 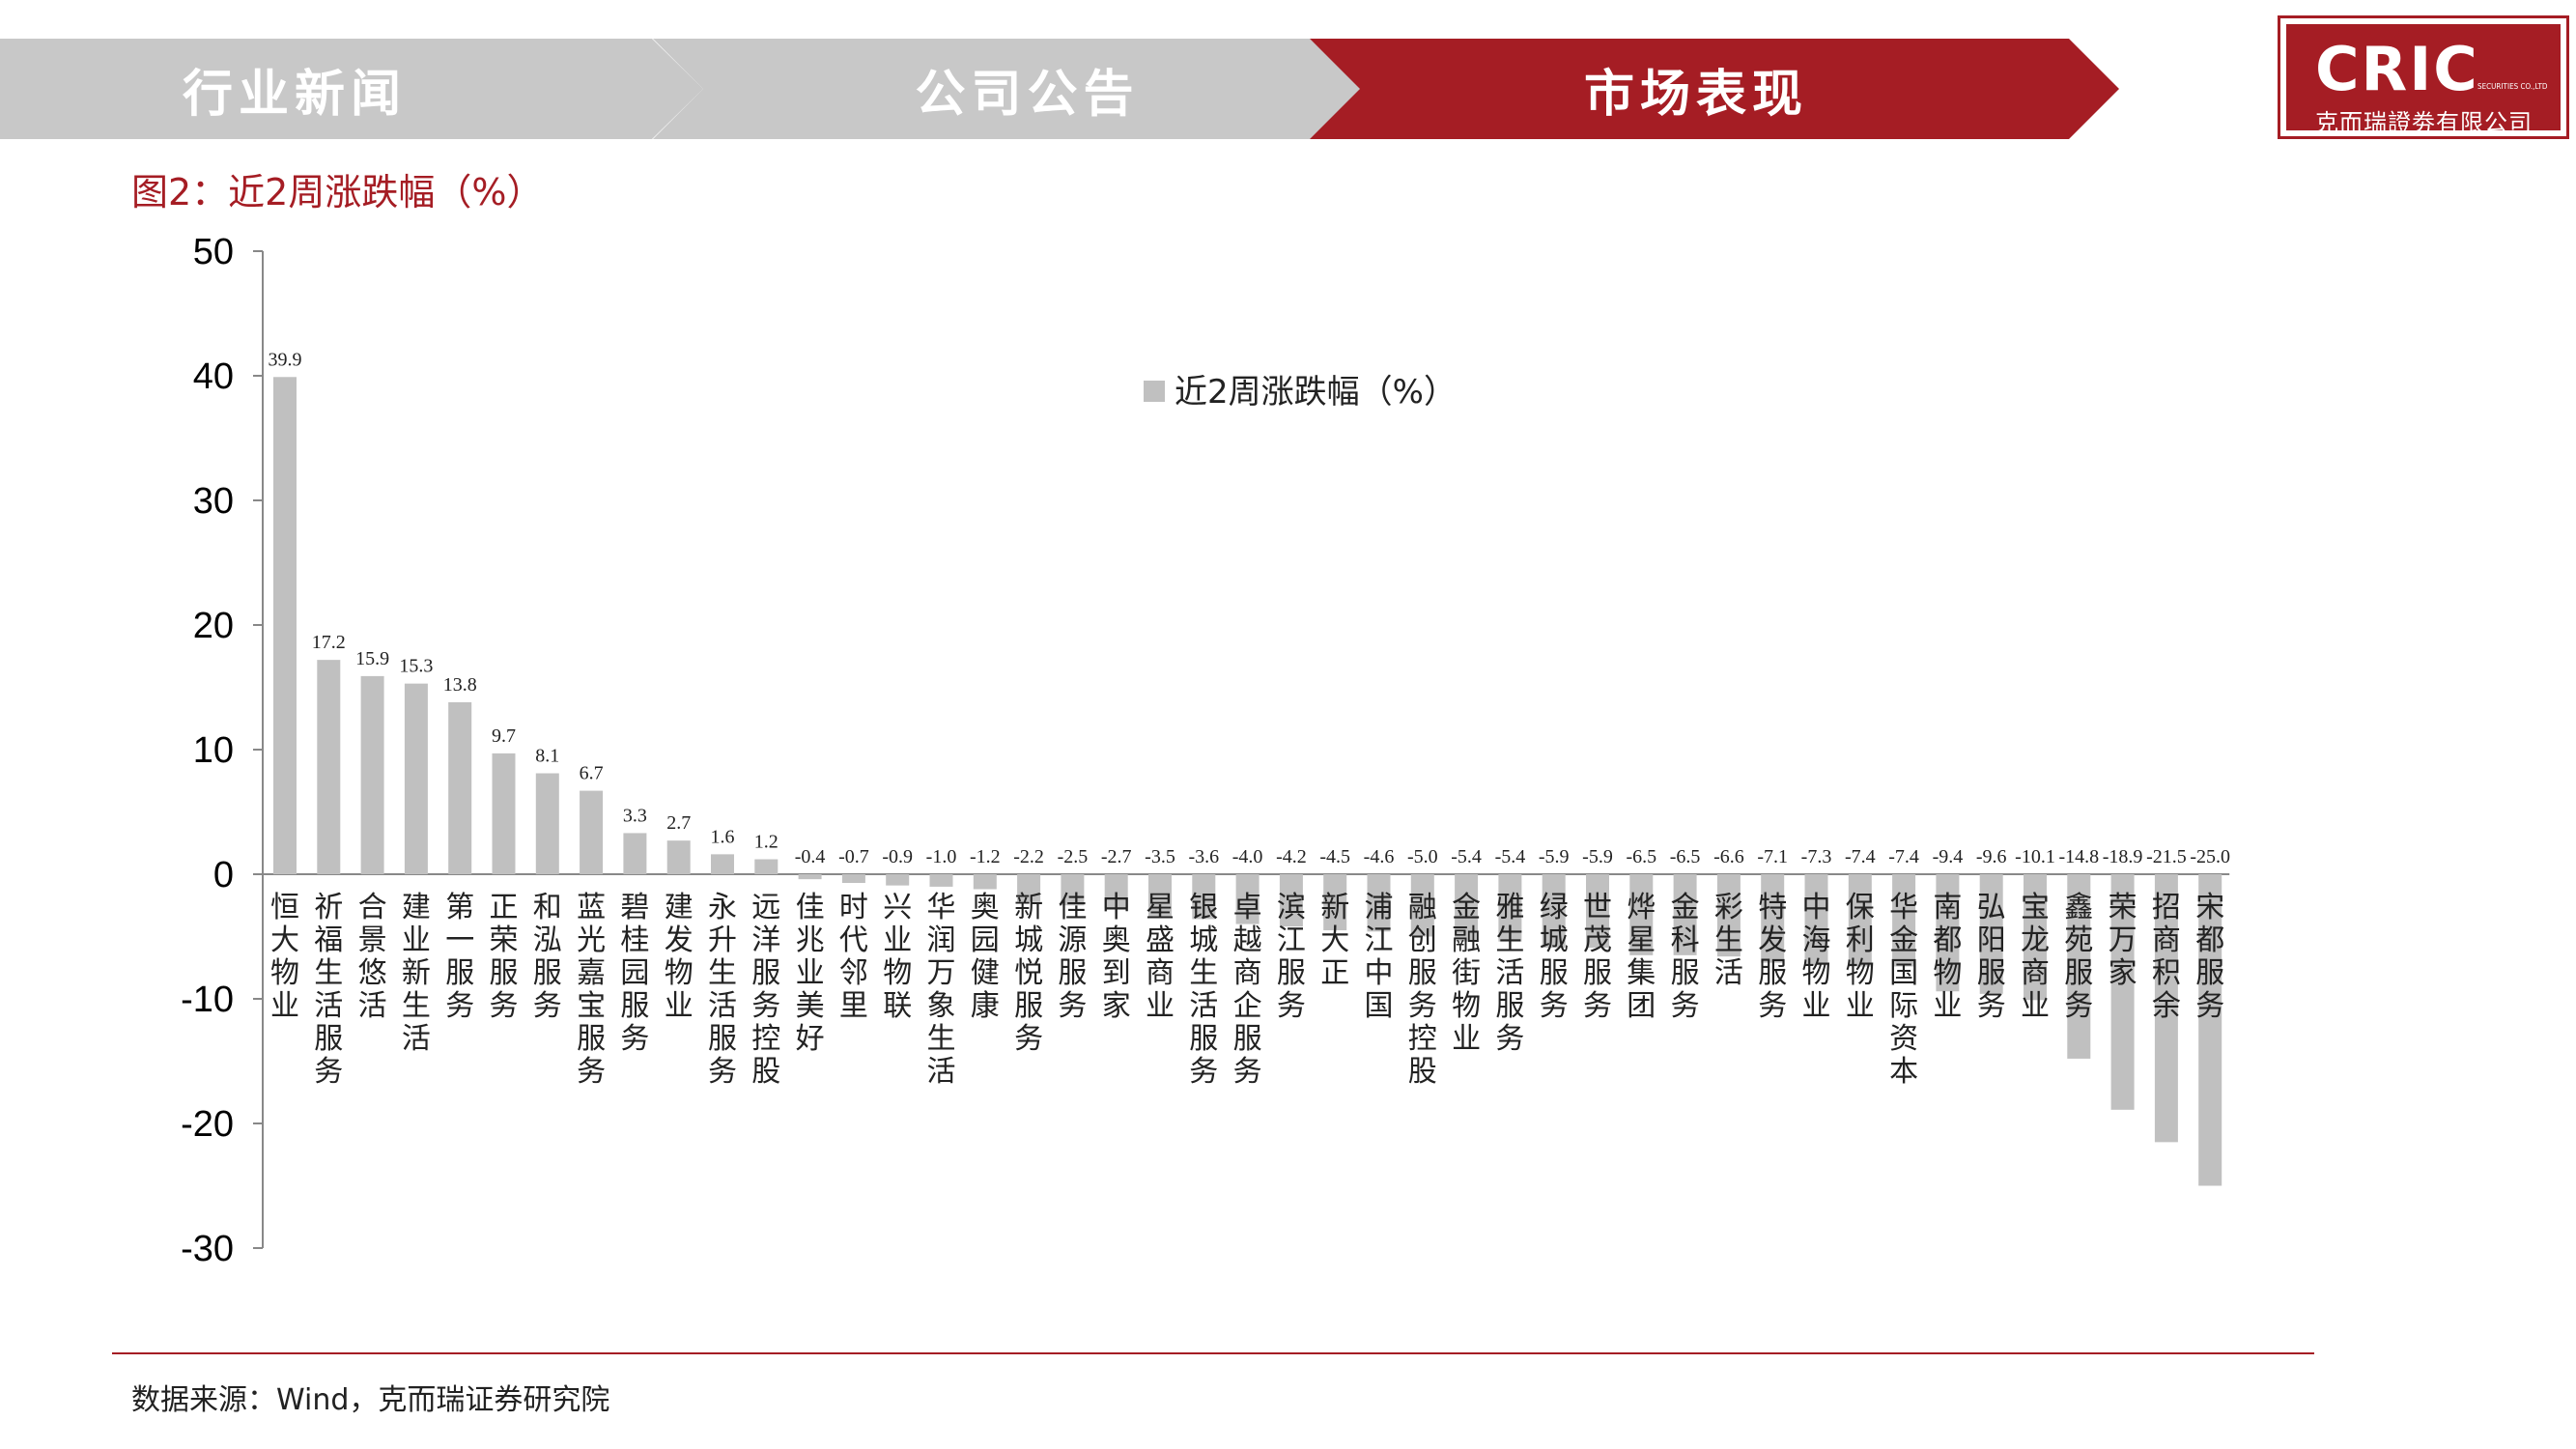 I want to click on data-label: -25.0, so click(x=2210, y=856).